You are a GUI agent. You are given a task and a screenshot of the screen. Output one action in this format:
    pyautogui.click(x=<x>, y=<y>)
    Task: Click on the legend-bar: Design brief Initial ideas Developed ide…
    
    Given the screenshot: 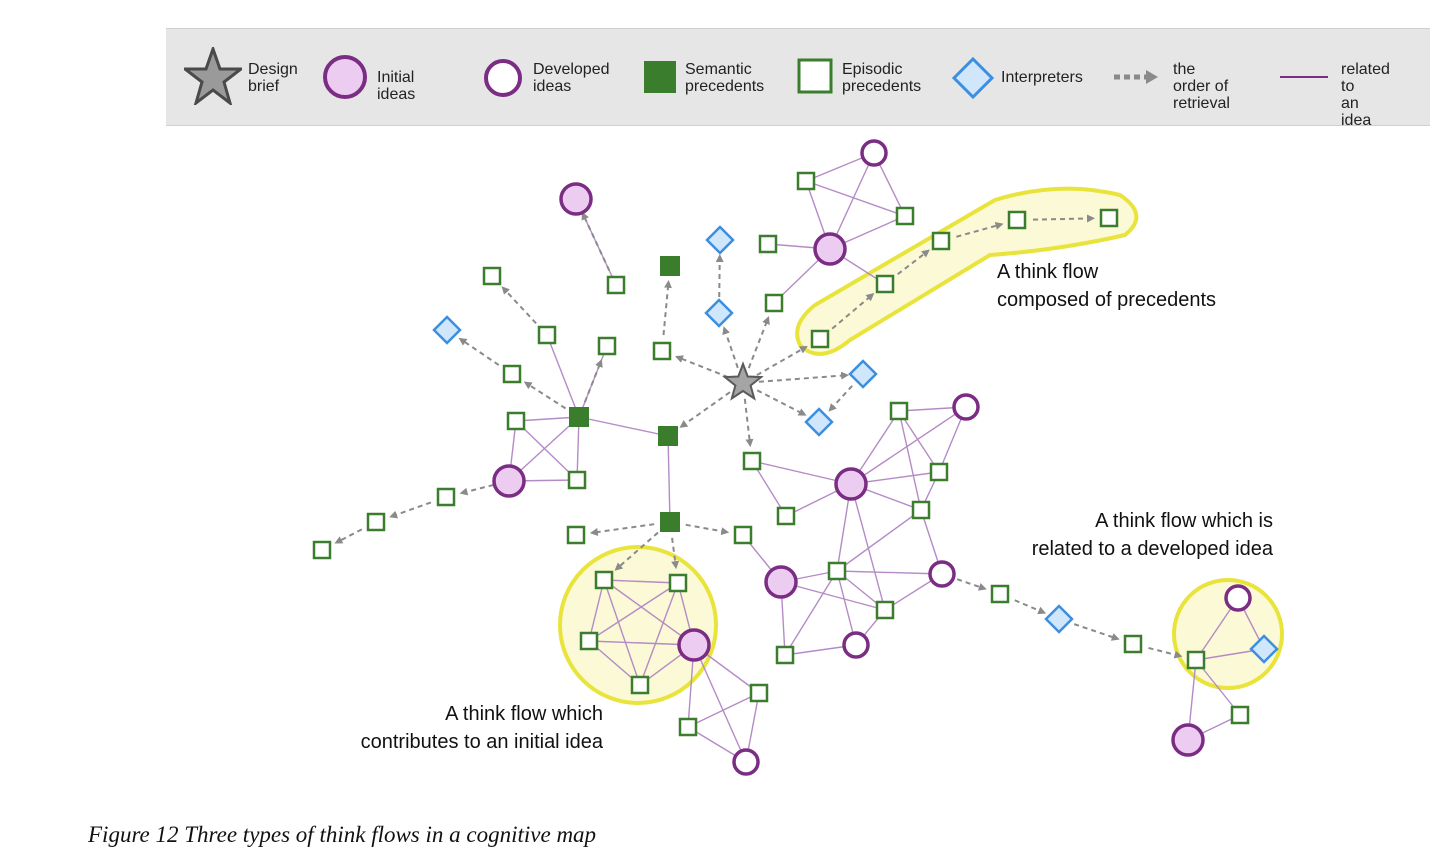 What is the action you would take?
    pyautogui.click(x=798, y=78)
    